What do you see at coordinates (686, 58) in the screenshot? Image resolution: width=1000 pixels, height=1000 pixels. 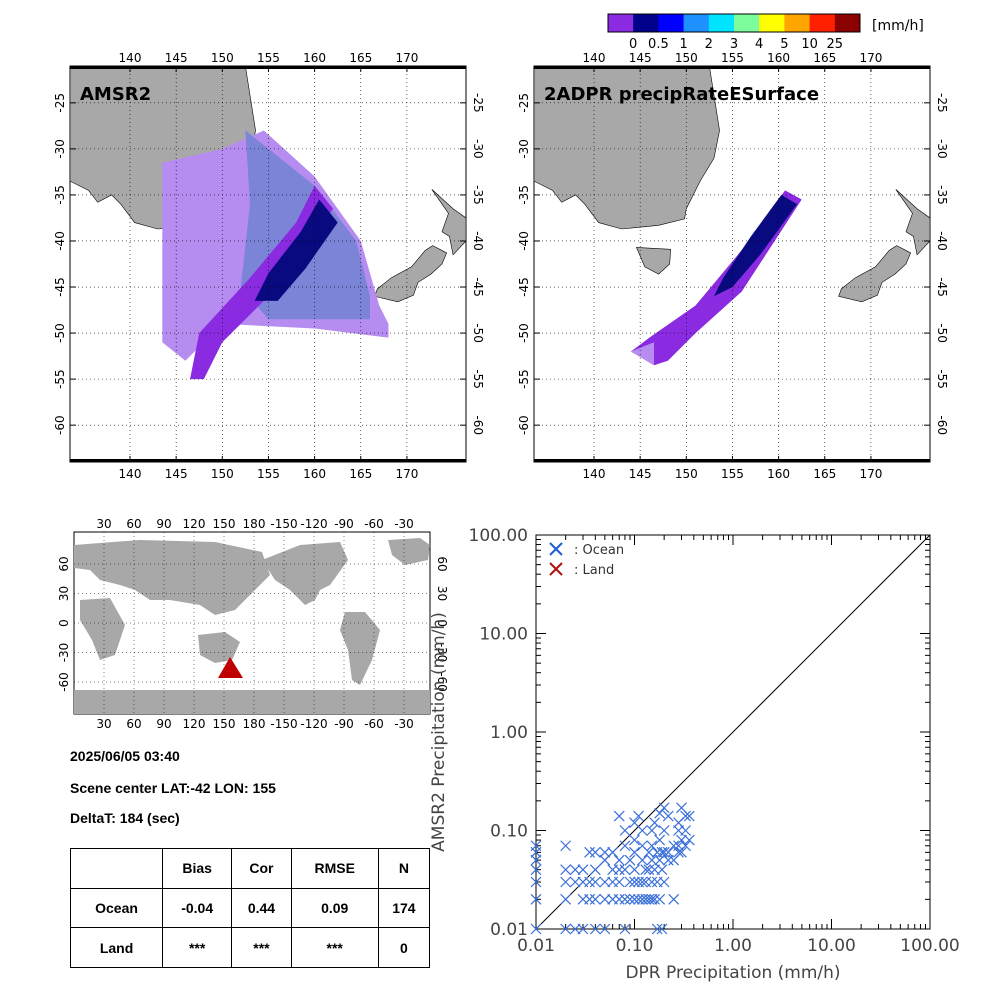 I see `map-lon-label-top: 150` at bounding box center [686, 58].